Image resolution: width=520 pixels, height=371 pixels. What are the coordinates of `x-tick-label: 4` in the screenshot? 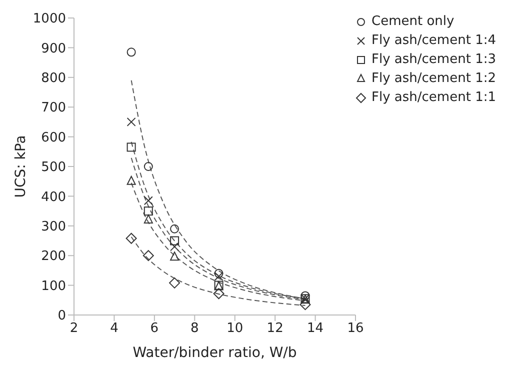 It's located at (114, 328).